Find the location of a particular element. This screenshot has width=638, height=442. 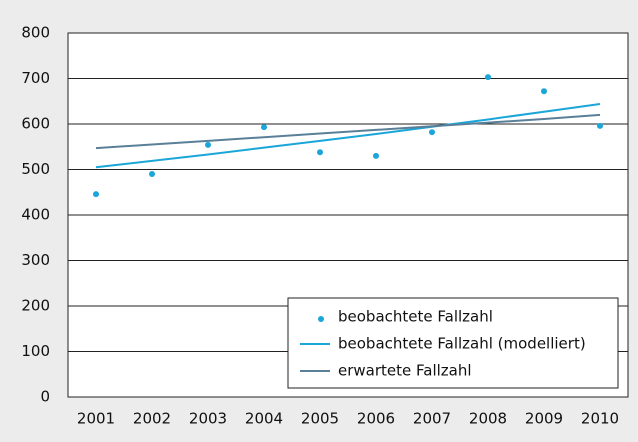

y-tick-label: 0 is located at coordinates (45, 397).